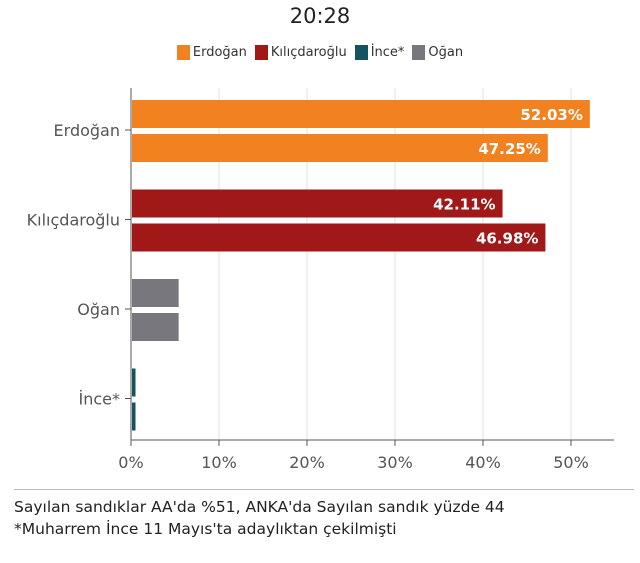 Image resolution: width=640 pixels, height=563 pixels. I want to click on x-tick-label: 30%, so click(395, 462).